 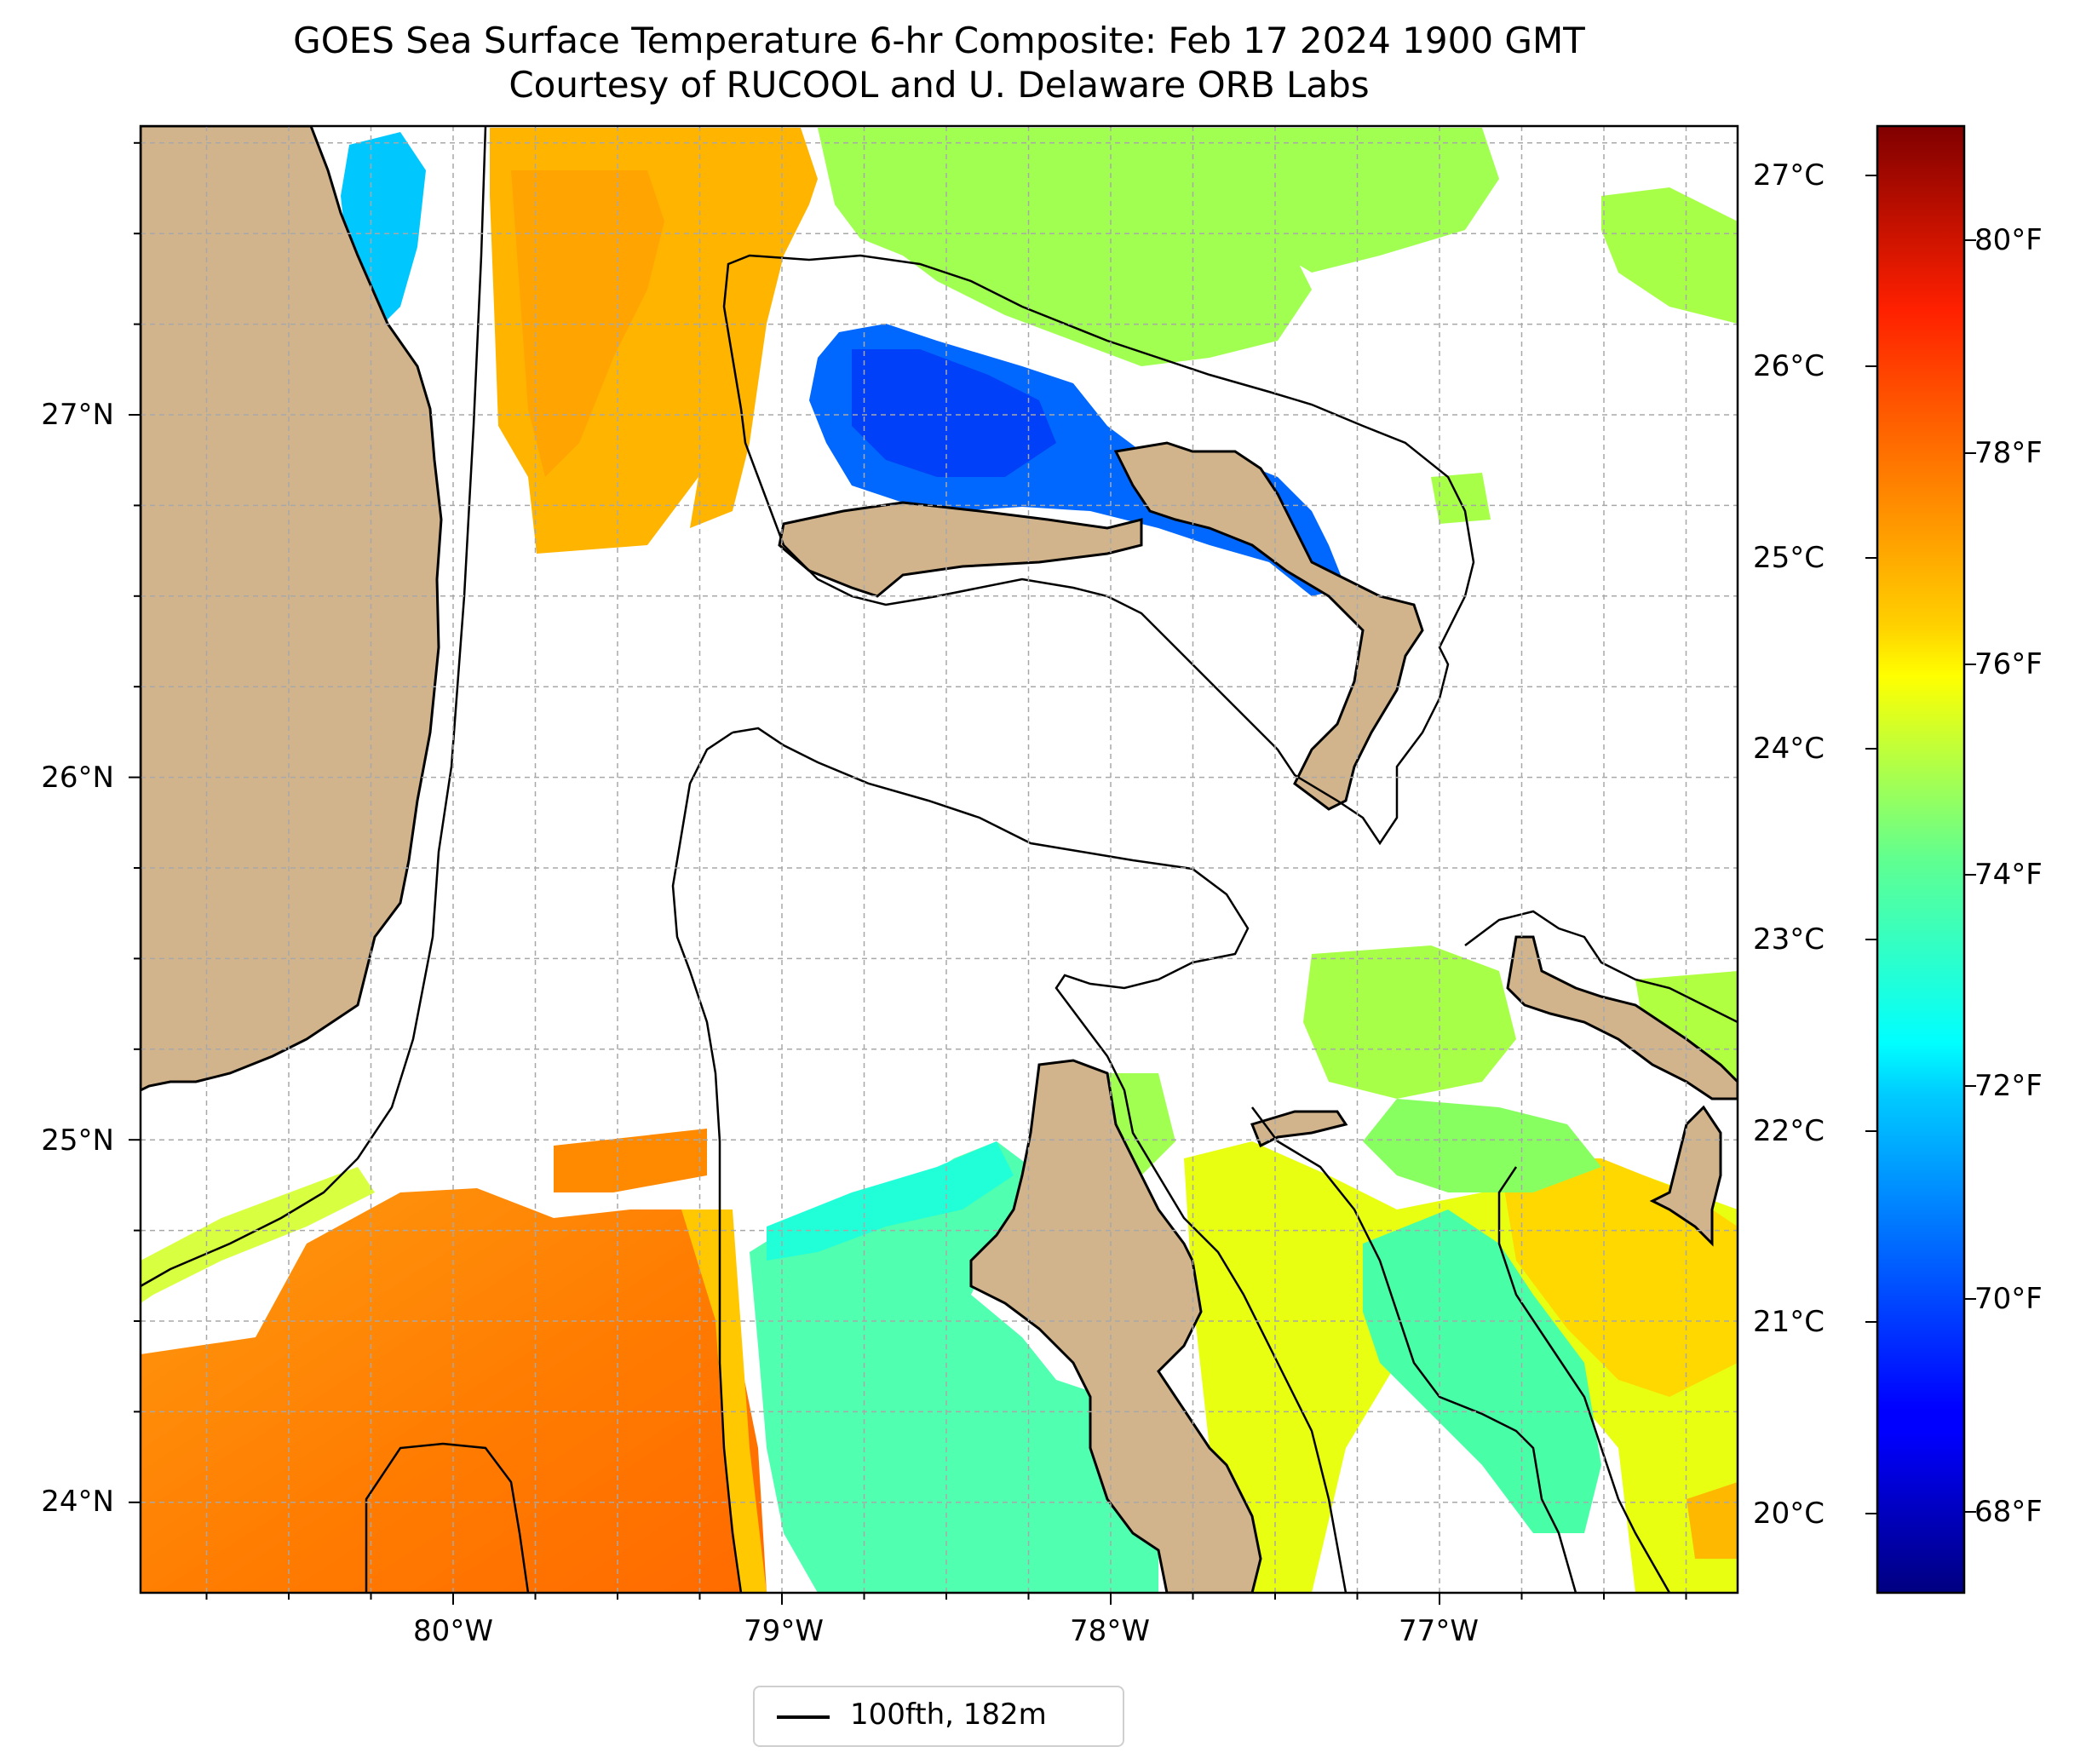 What do you see at coordinates (453, 1631) in the screenshot?
I see `lon-label-80w: 80°W` at bounding box center [453, 1631].